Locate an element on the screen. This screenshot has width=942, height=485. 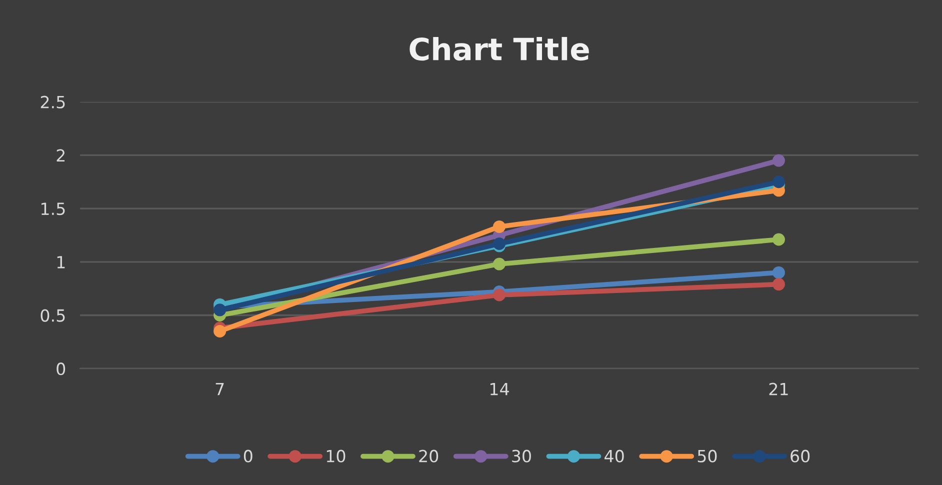
legend-label: 40 is located at coordinates (614, 456).